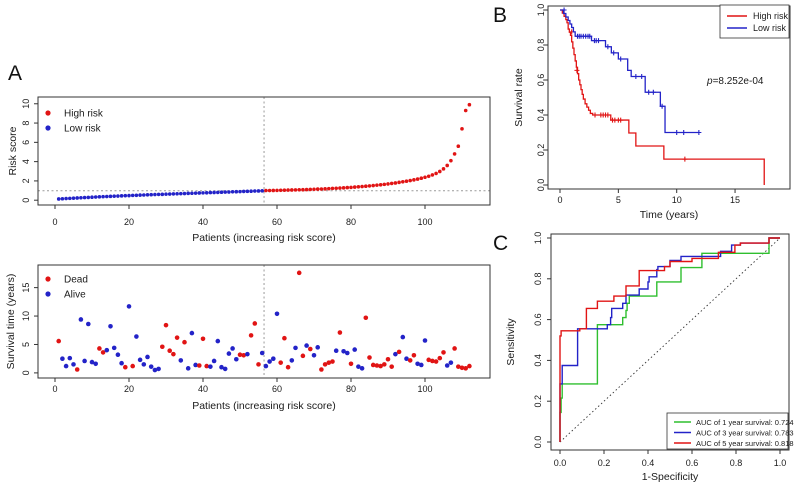  Describe the element at coordinates (26, 180) in the screenshot. I see `y-axis-tick-label: 2` at that location.